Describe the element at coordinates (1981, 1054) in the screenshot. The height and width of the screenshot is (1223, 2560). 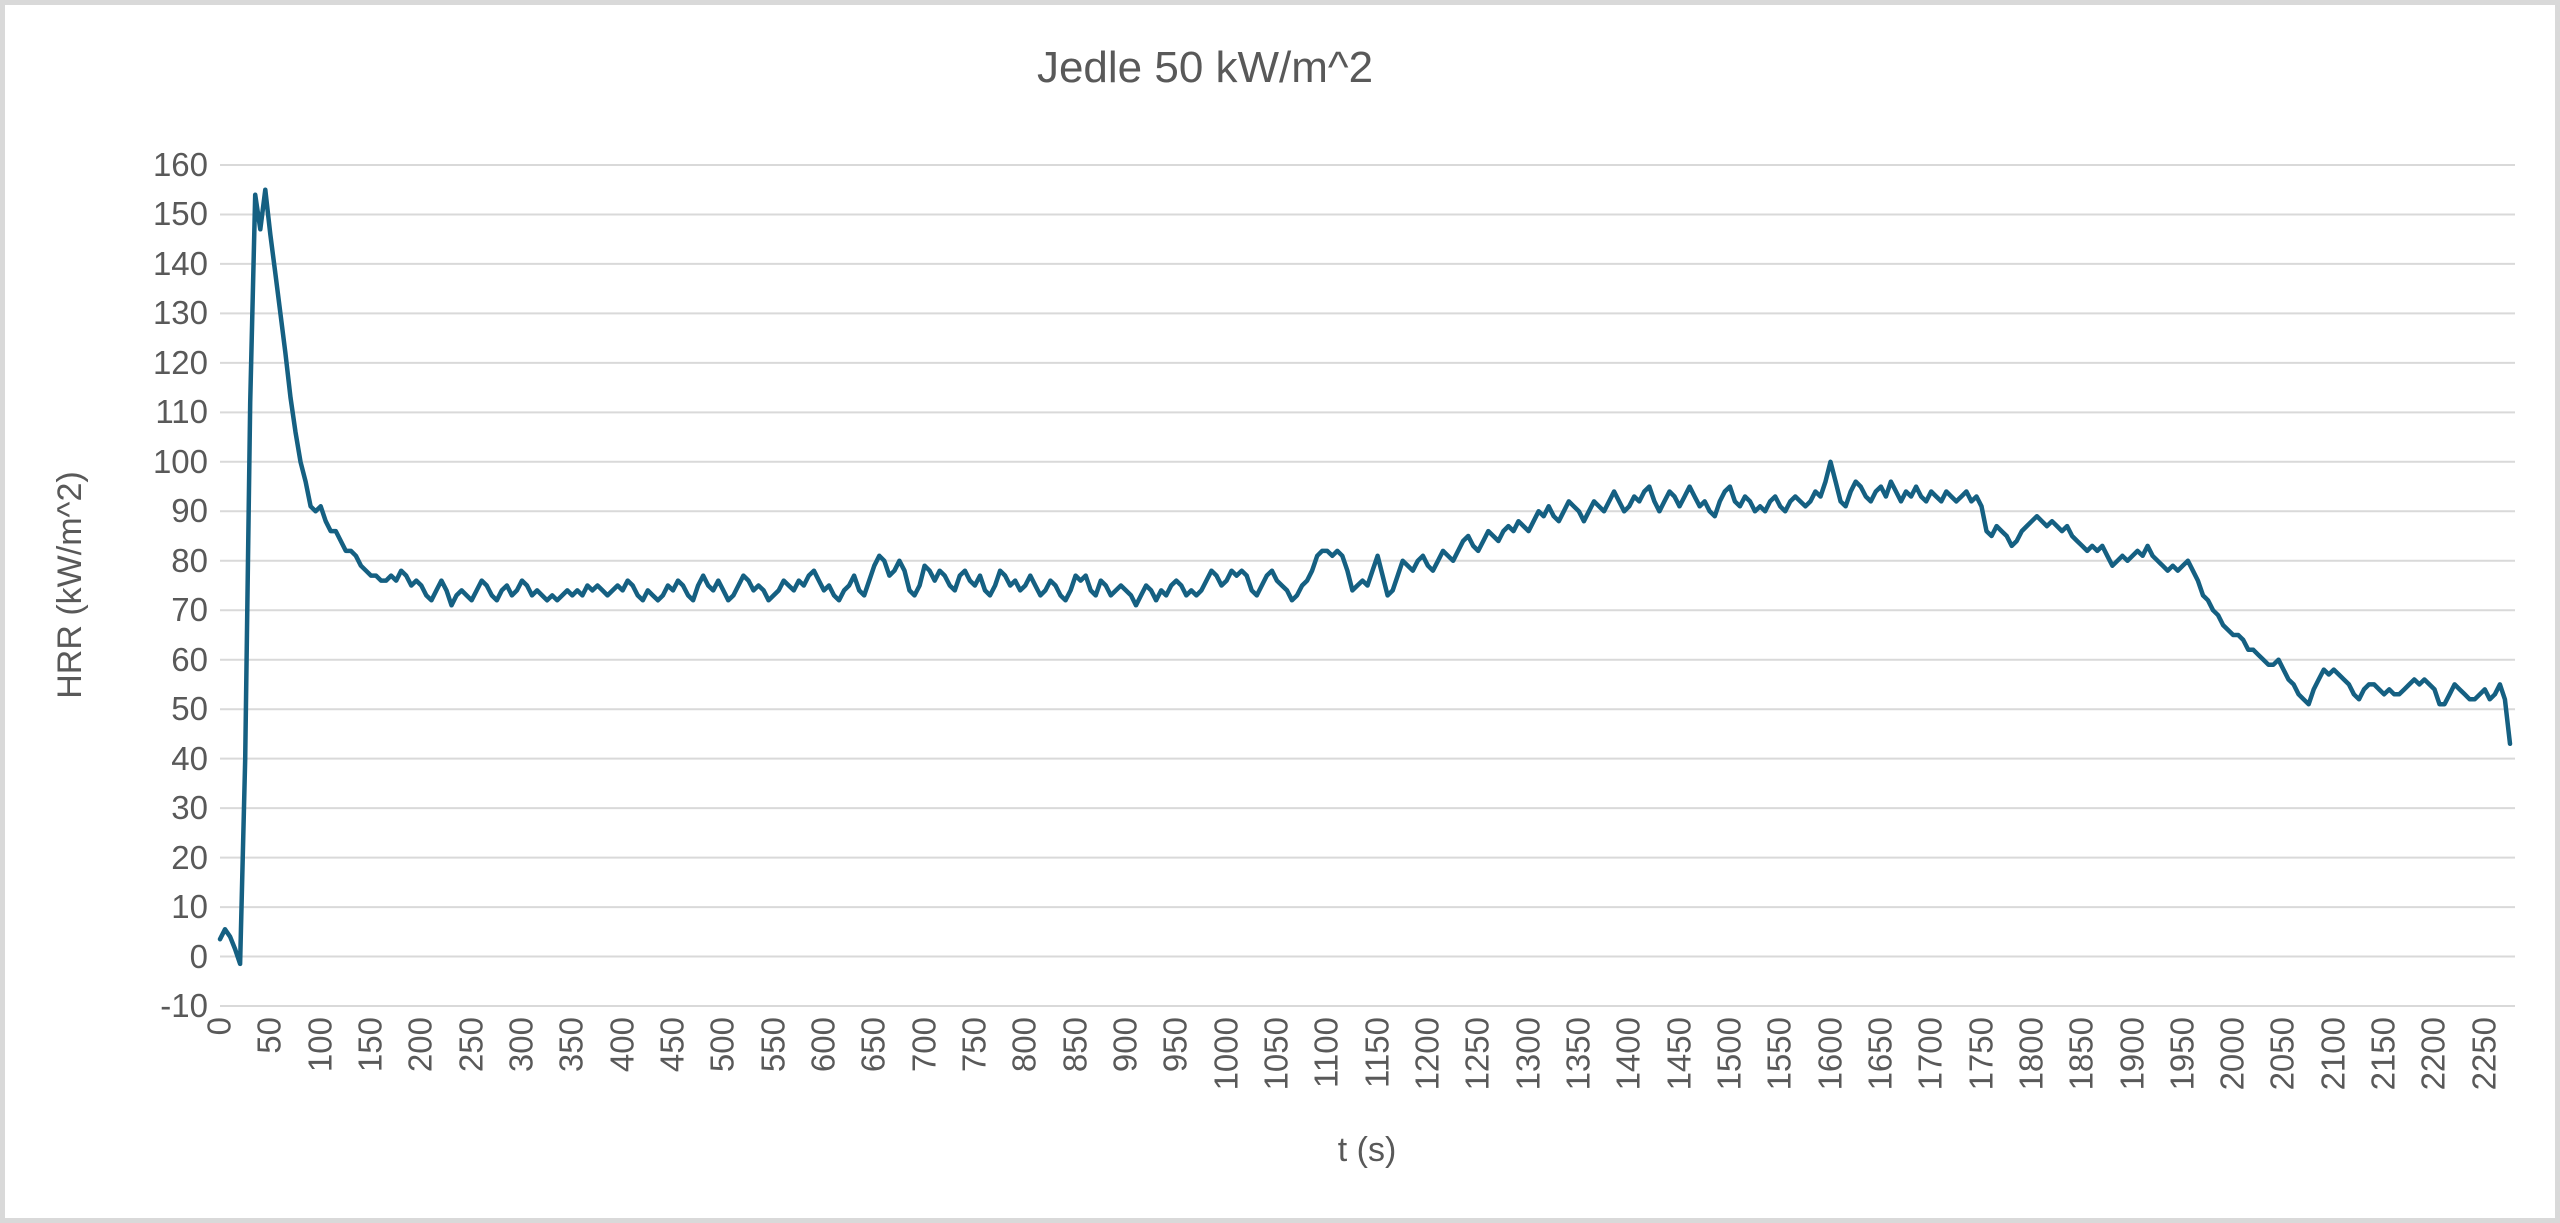
I see `x-tick-label: 1750` at that location.